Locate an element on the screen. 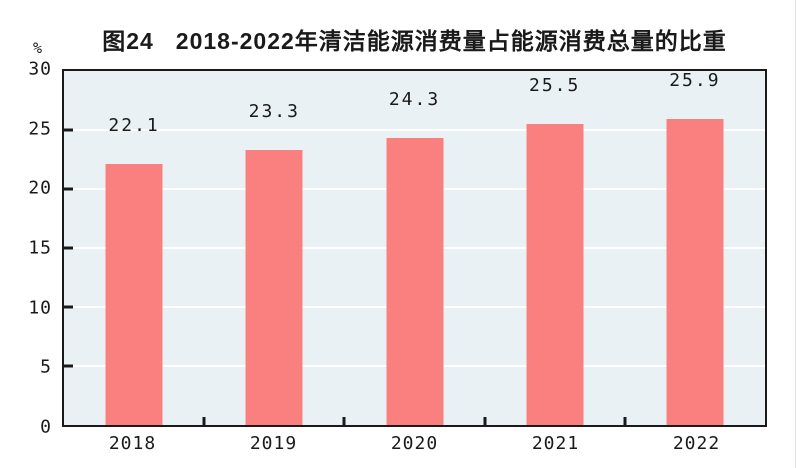 Image resolution: width=800 pixels, height=468 pixels. bar-value-2021: 25.5 is located at coordinates (555, 86).